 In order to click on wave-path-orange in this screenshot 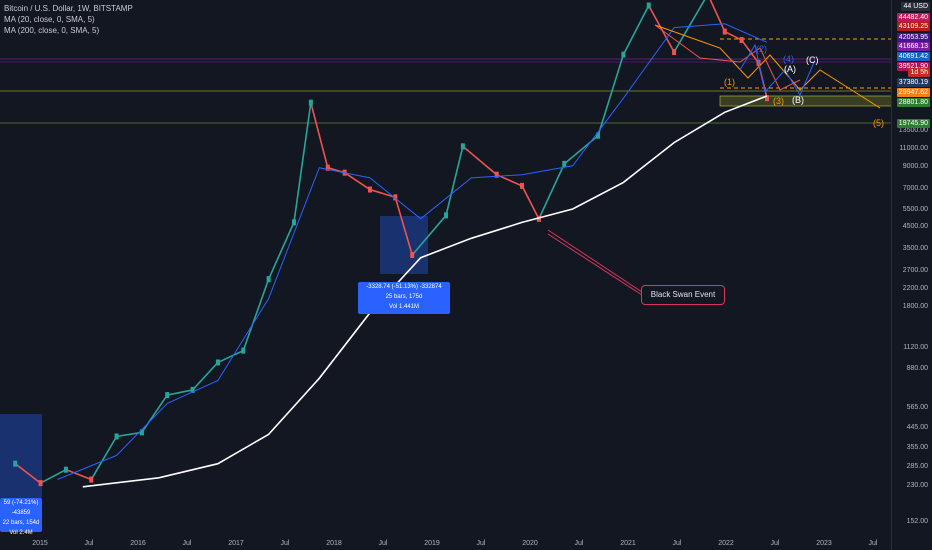, I will do `click(767, 66)`.